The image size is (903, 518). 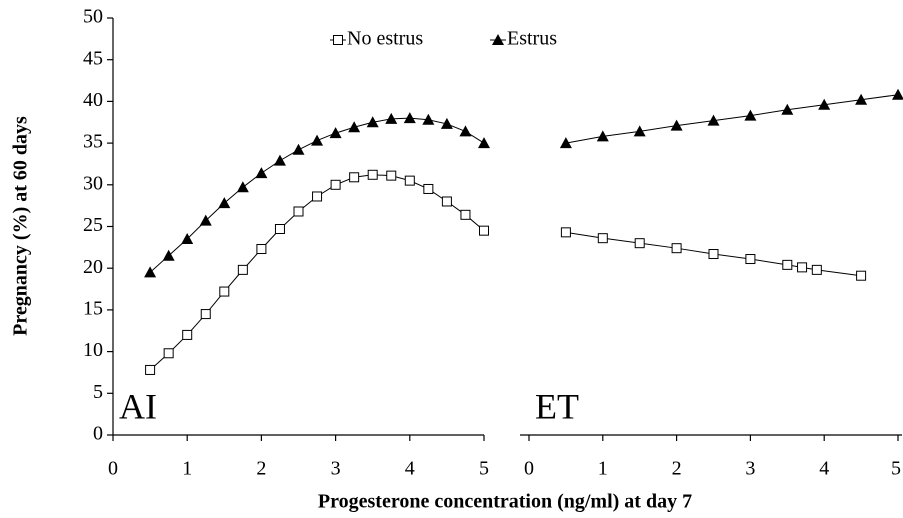 What do you see at coordinates (93, 308) in the screenshot?
I see `y-tick-label: 15` at bounding box center [93, 308].